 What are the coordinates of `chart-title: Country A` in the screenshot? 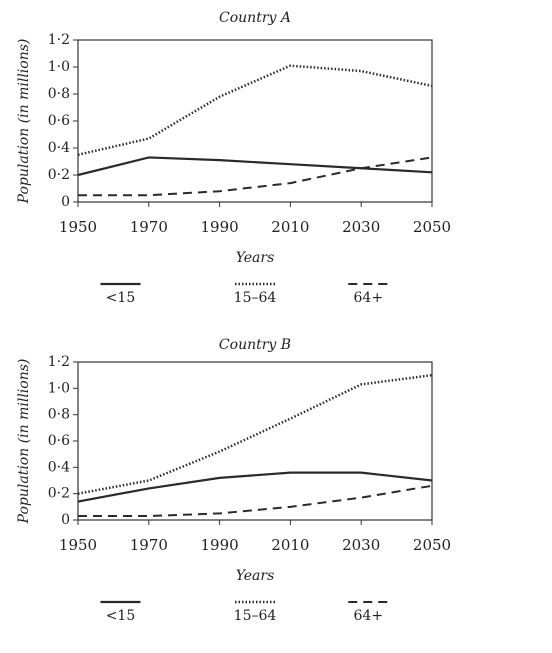 It's located at (255, 18).